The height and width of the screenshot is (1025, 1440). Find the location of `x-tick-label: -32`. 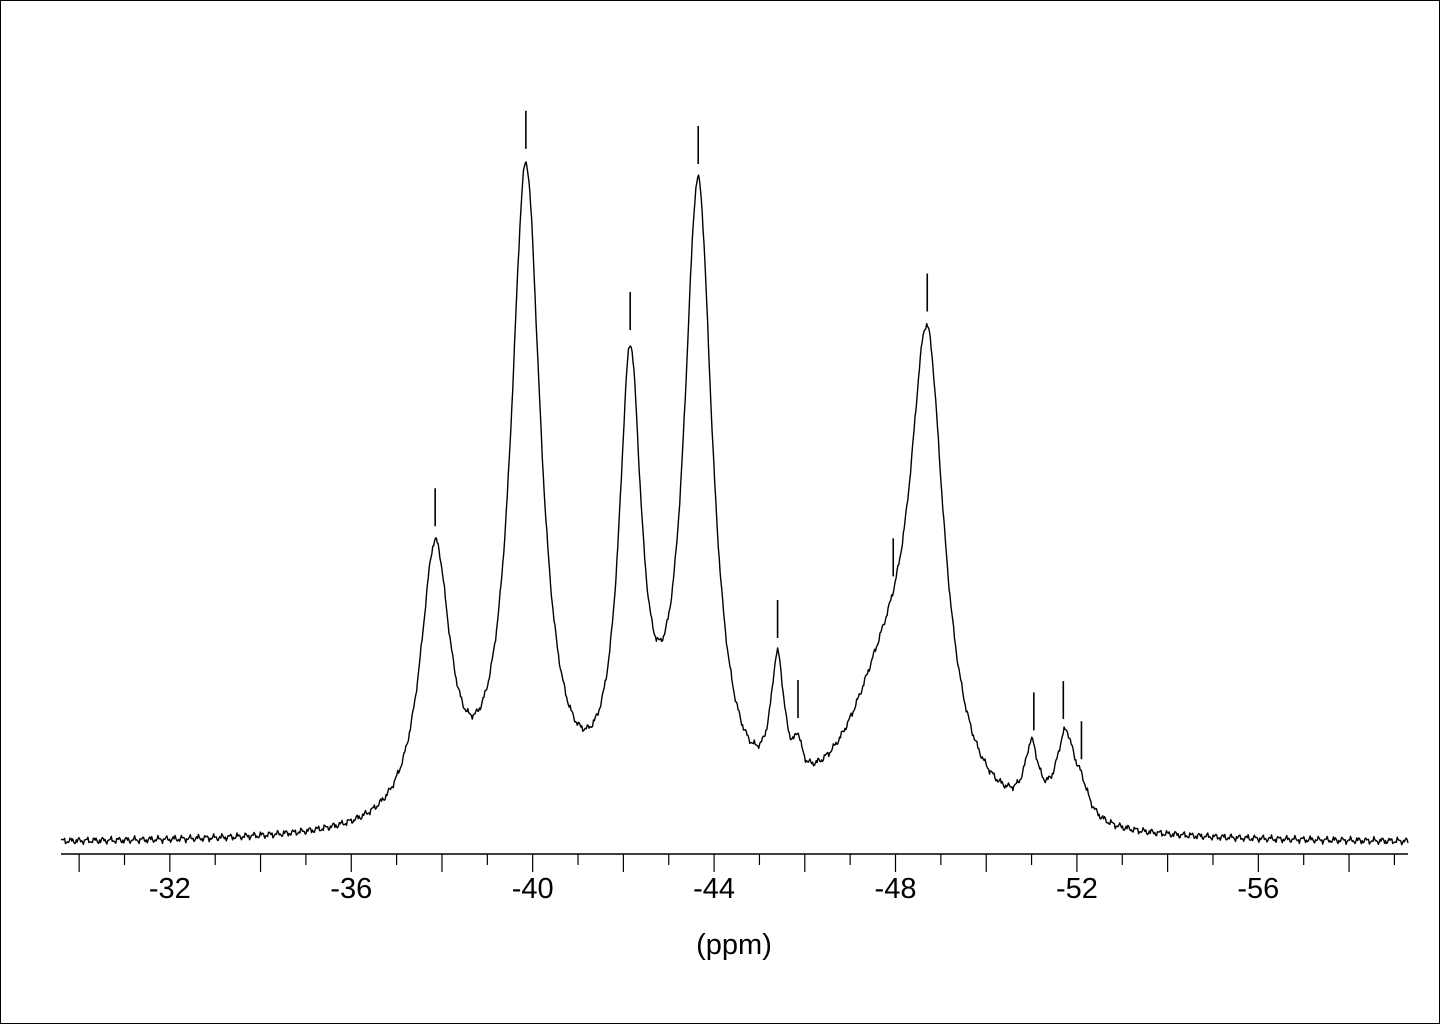

x-tick-label: -32 is located at coordinates (170, 889).